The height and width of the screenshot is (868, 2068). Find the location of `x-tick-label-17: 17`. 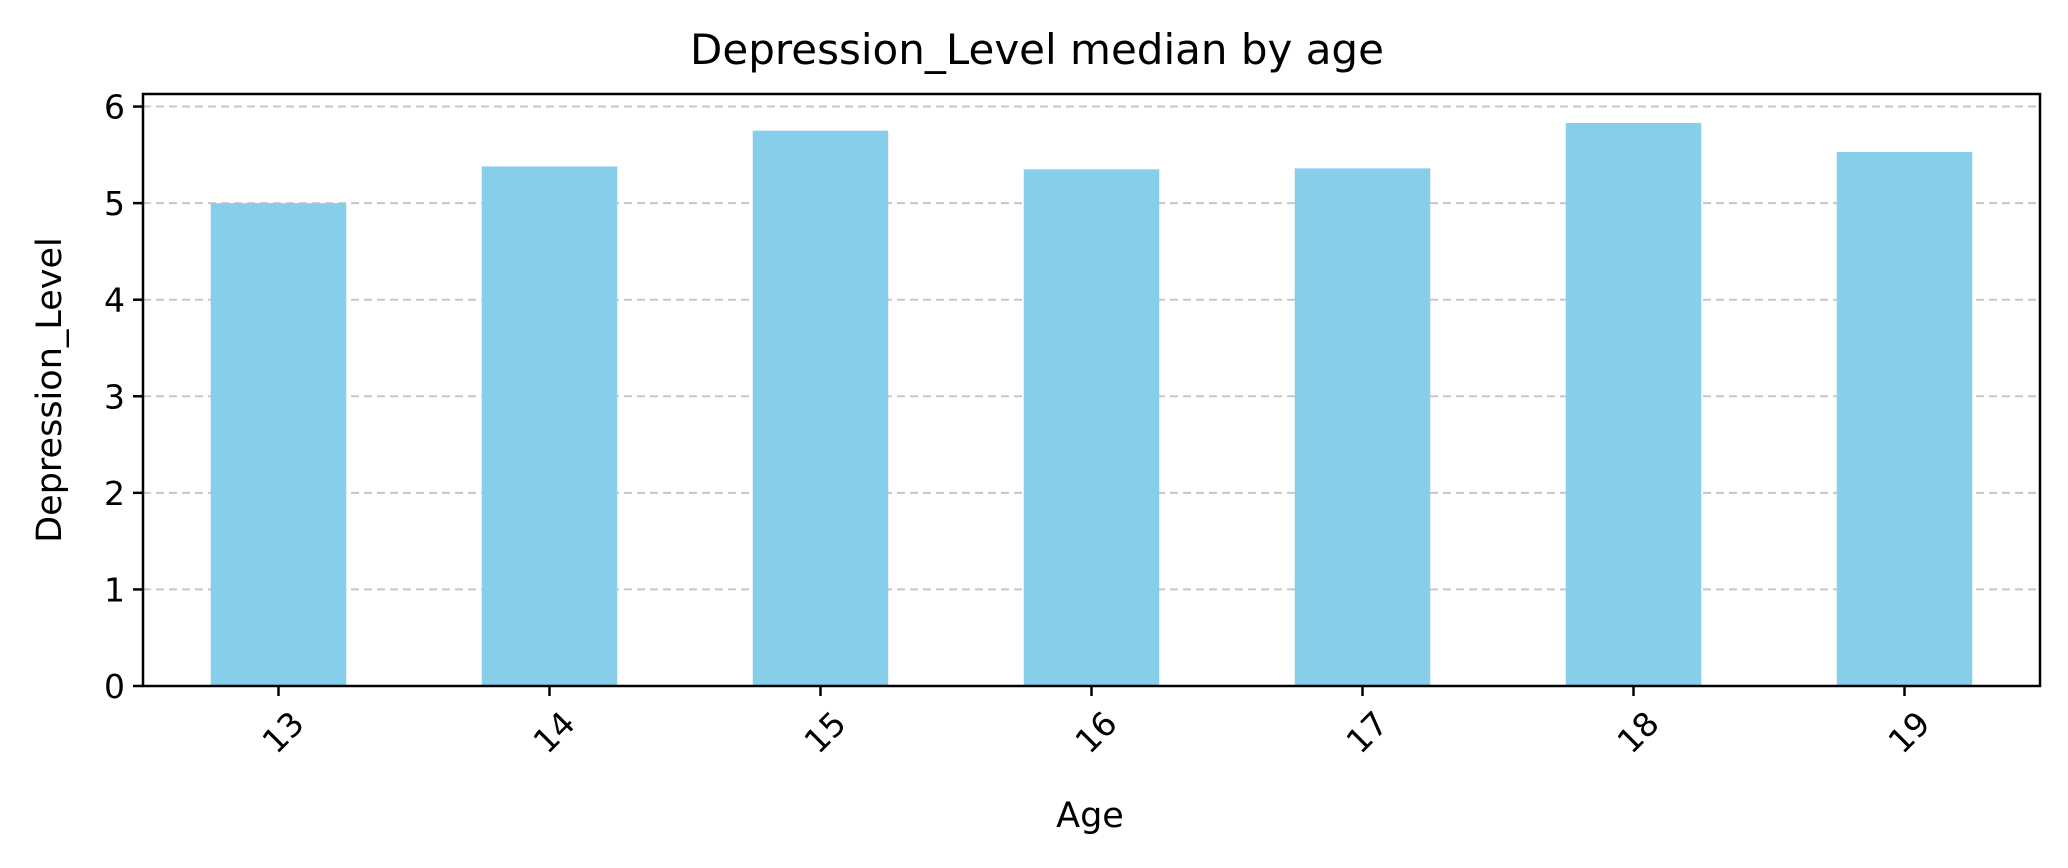

x-tick-label-17: 17 is located at coordinates (1366, 732).